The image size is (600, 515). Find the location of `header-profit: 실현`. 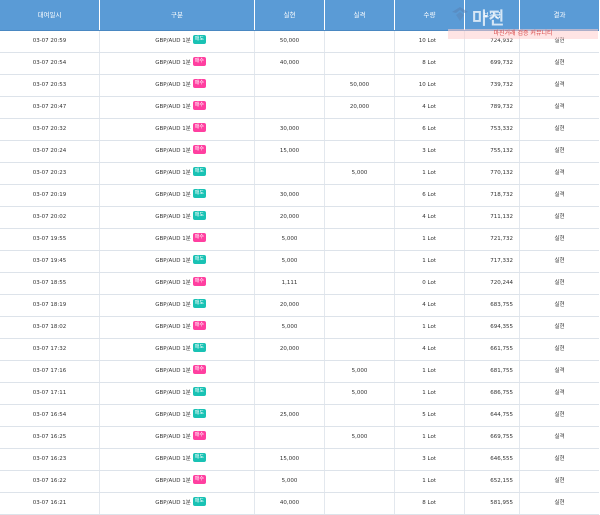

header-profit: 실현 is located at coordinates (290, 15).